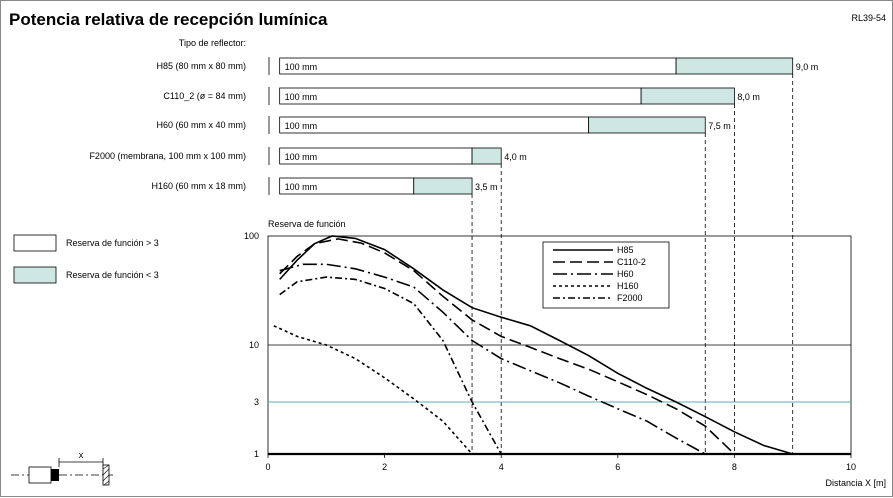  I want to click on diagram-sensor-body, so click(40, 475).